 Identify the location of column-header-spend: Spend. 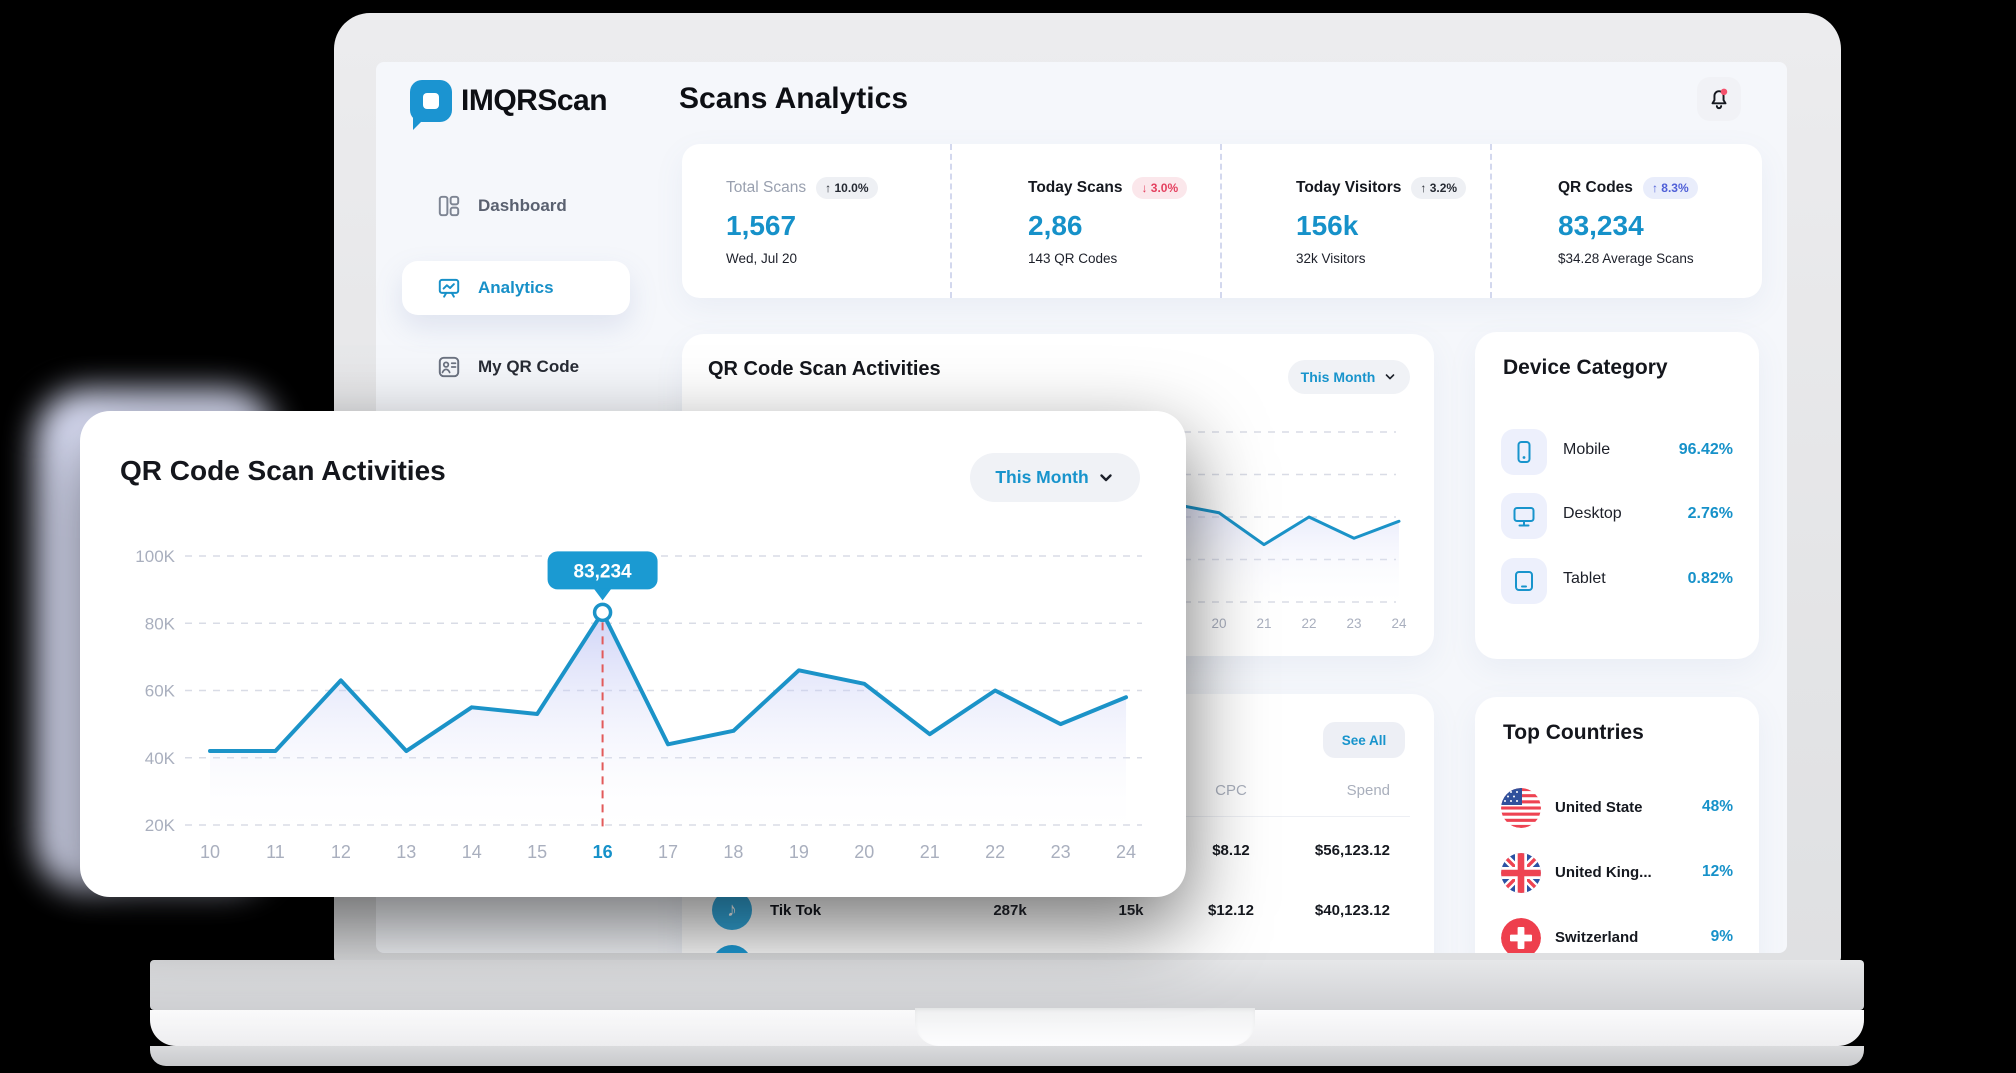
(1368, 790).